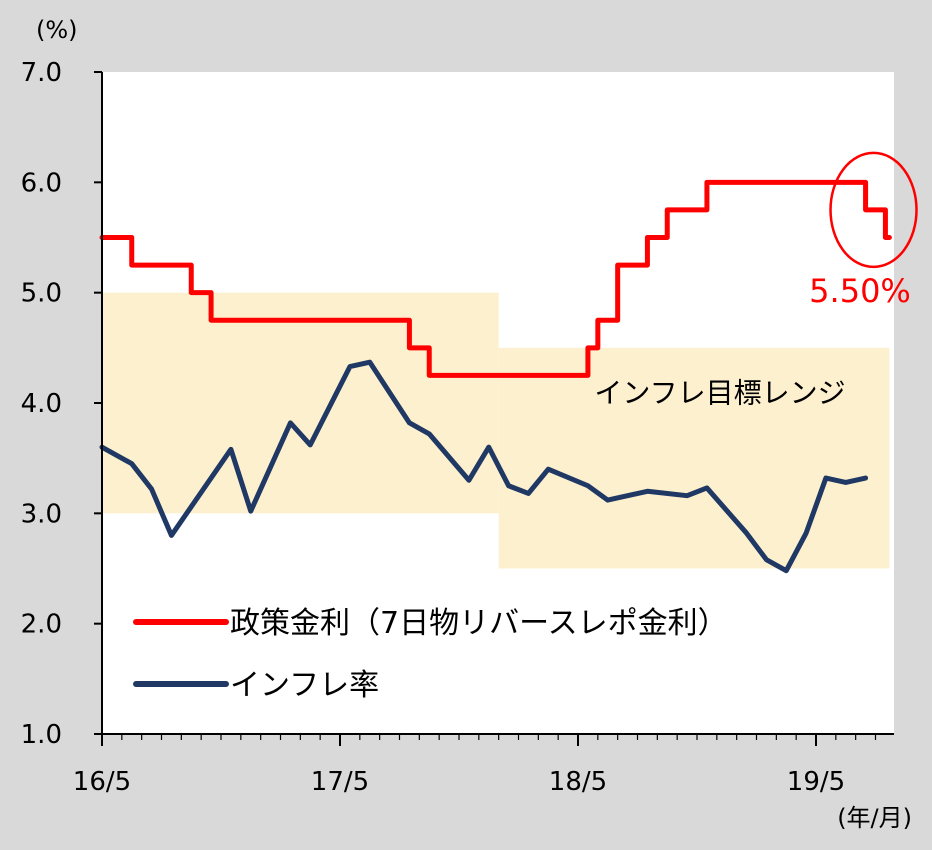  I want to click on x-tick-label: 17/5, so click(340, 782).